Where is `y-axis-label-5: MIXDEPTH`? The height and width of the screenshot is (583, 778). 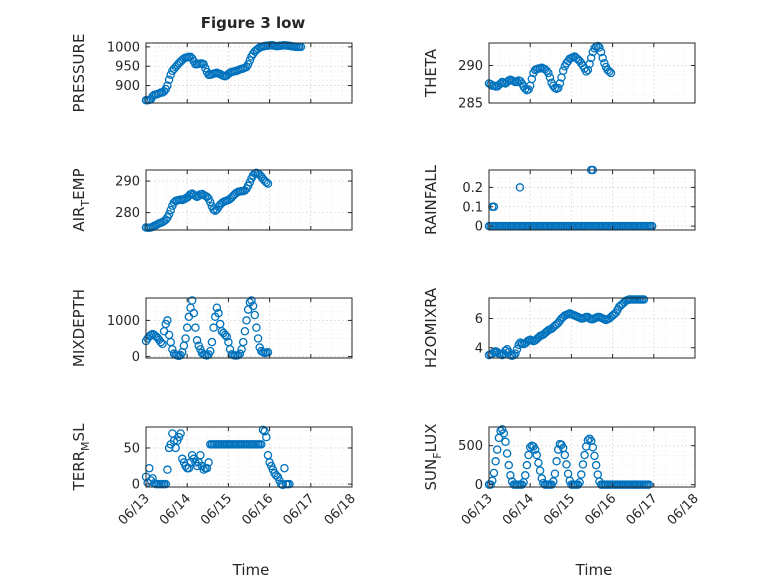 y-axis-label-5: MIXDEPTH is located at coordinates (79, 328).